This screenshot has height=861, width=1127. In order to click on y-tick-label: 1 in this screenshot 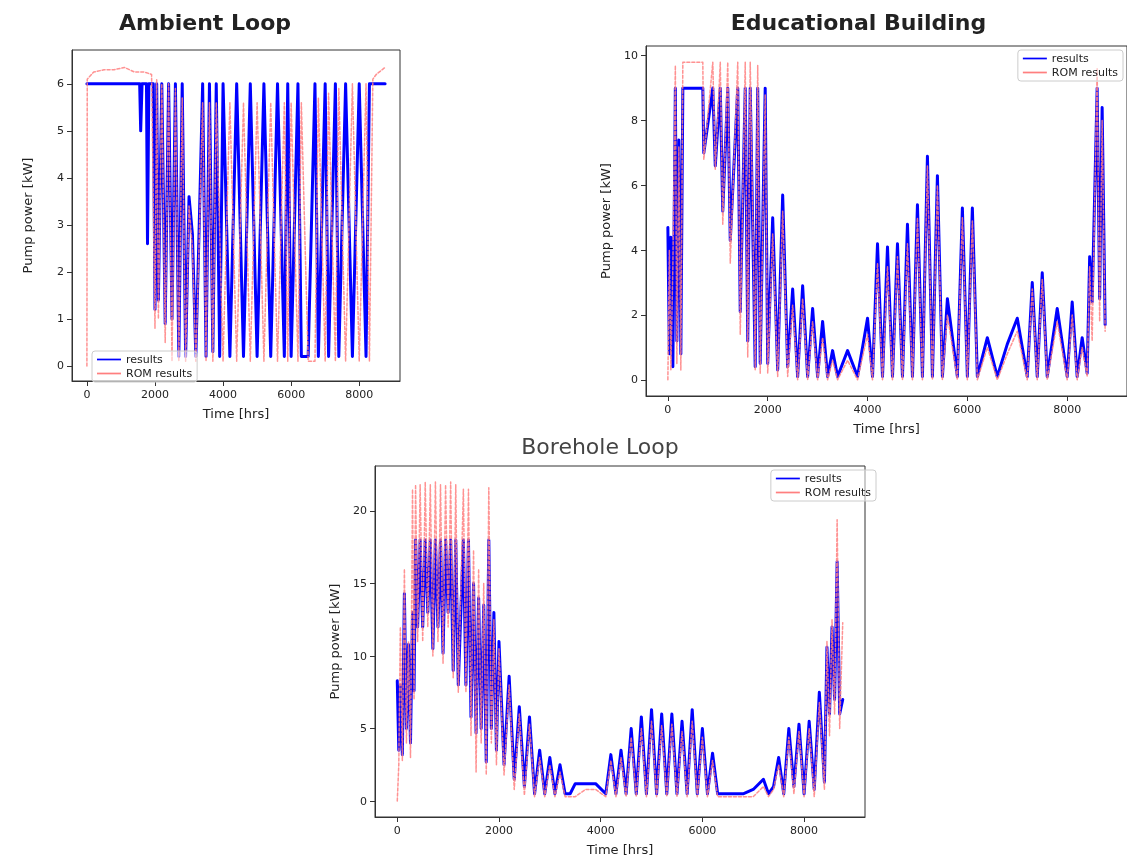, I will do `click(60, 319)`.